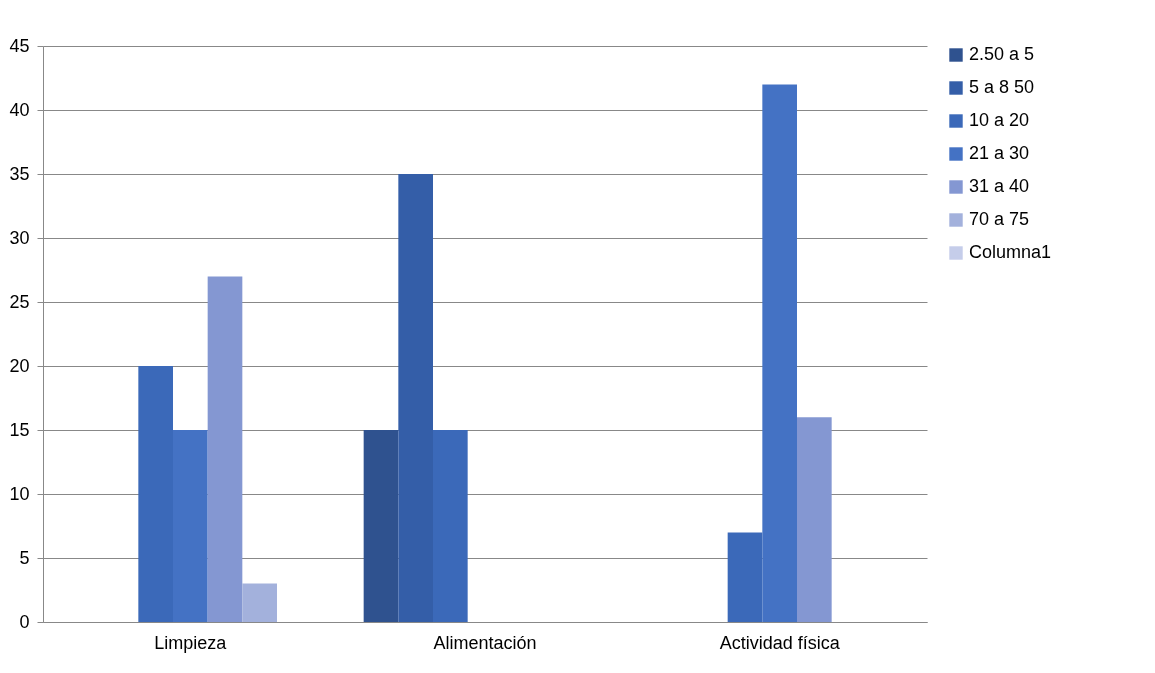 This screenshot has width=1155, height=673. What do you see at coordinates (485, 642) in the screenshot?
I see `x-tick-label: Alimentación` at bounding box center [485, 642].